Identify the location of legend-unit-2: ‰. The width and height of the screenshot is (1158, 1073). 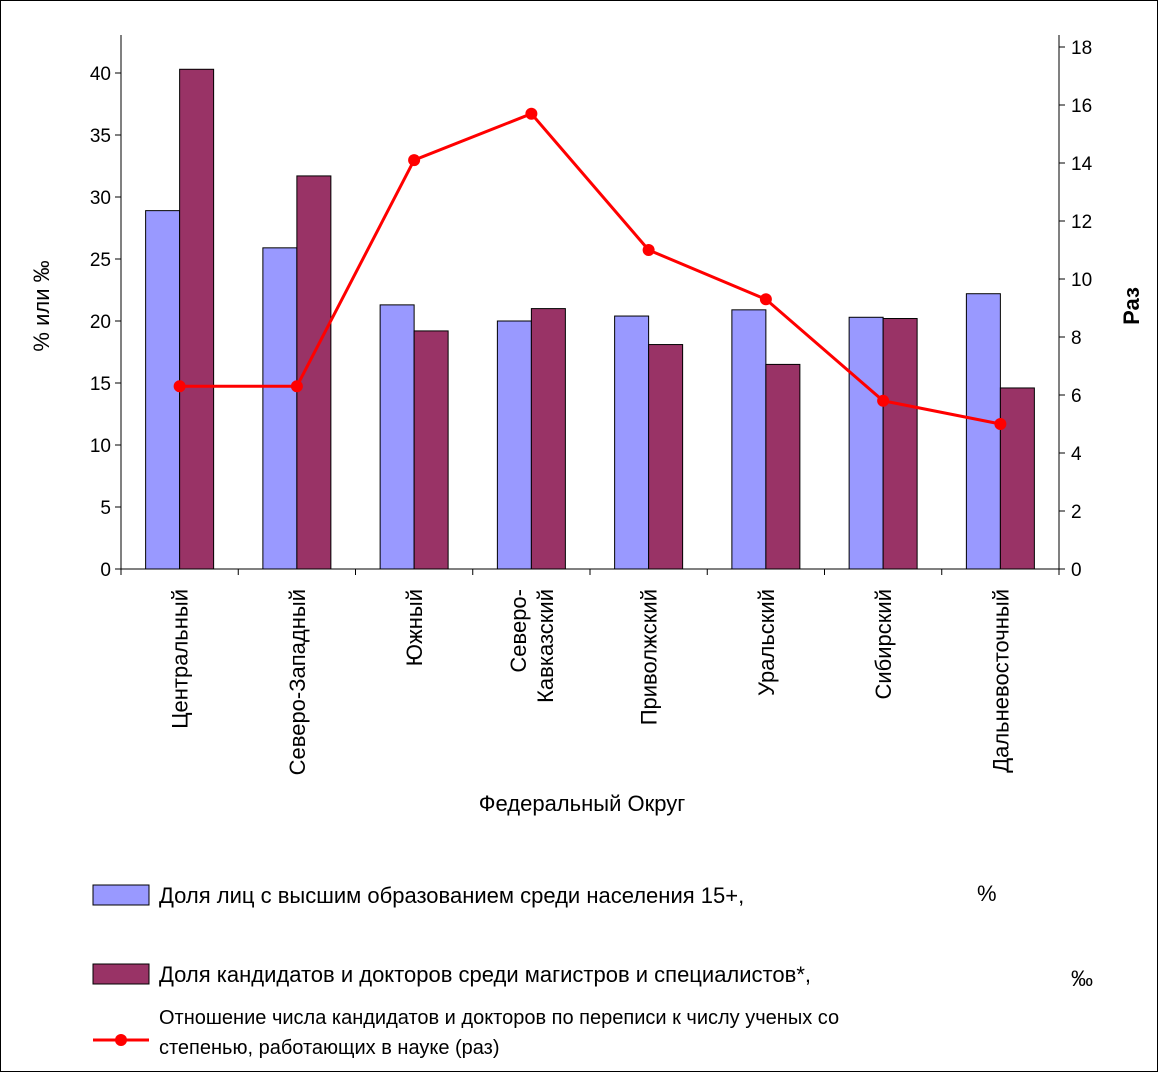
(1082, 978).